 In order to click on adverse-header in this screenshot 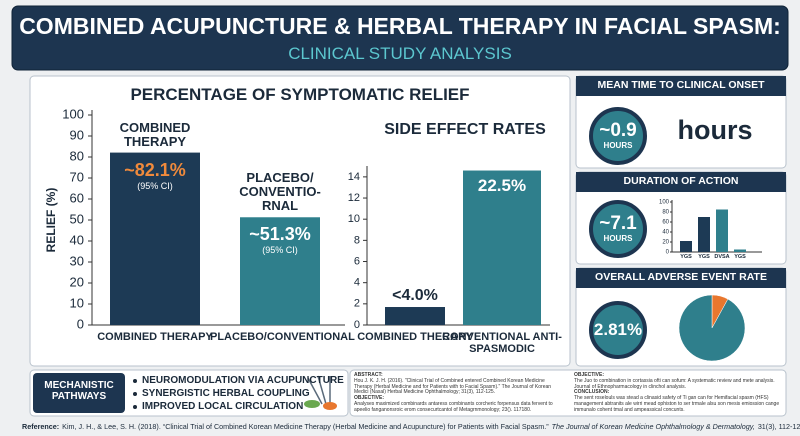, I will do `click(681, 278)`.